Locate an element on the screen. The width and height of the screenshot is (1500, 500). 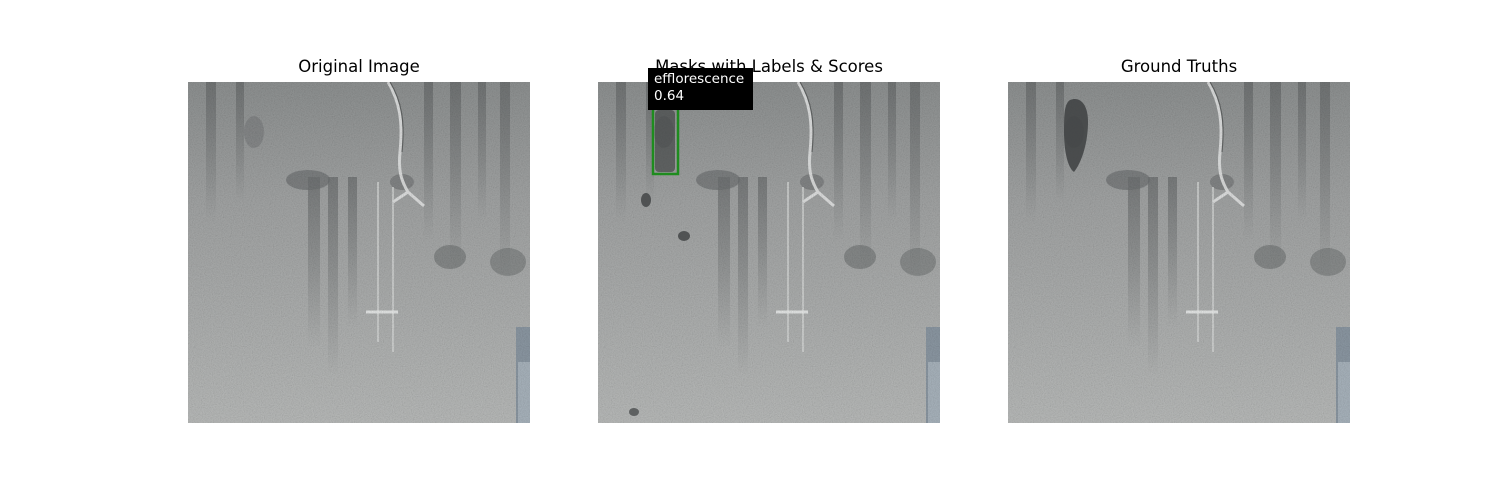
panel-title-original: Original Image is located at coordinates (359, 66).